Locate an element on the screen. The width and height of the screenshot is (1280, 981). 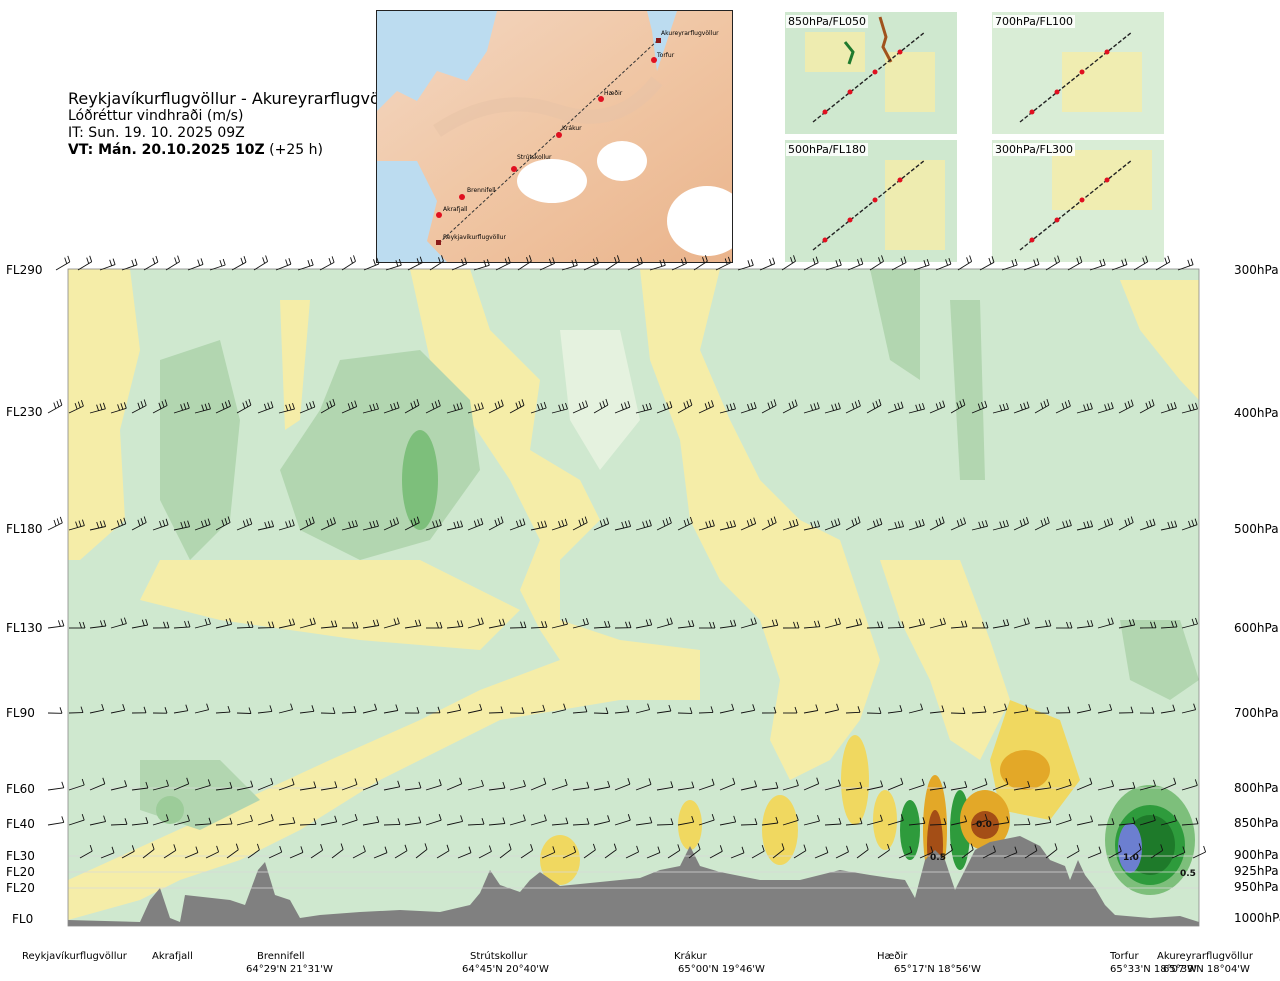
map-place-akrafjall: Akrafjall is located at coordinates (455, 209).